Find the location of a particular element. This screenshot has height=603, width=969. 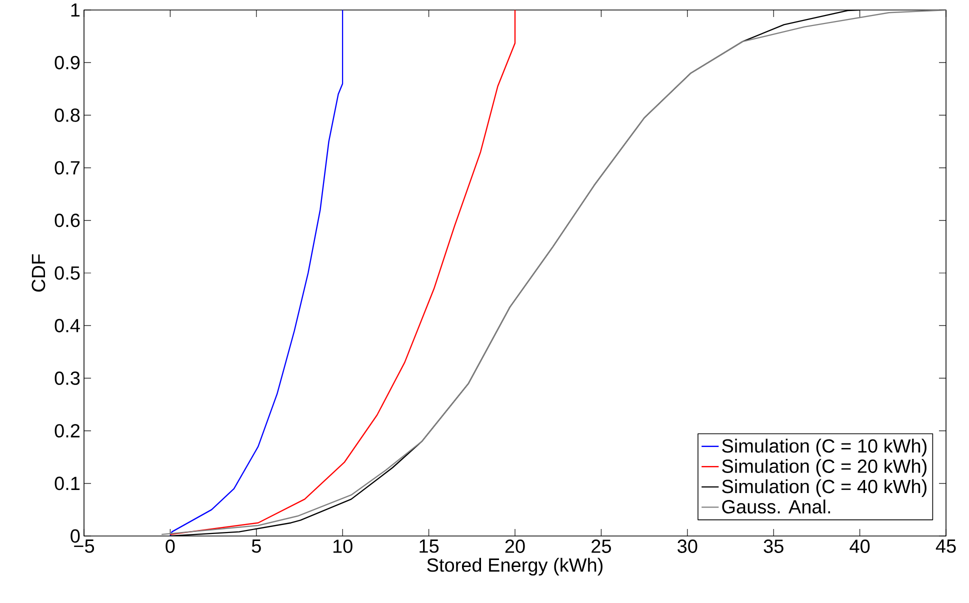

y-tick-label: 0.6 is located at coordinates (67, 221).